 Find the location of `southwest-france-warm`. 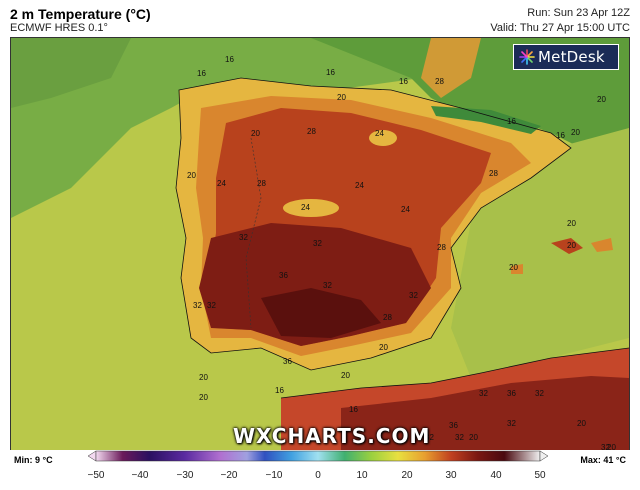

southwest-france-warm is located at coordinates (451, 68).